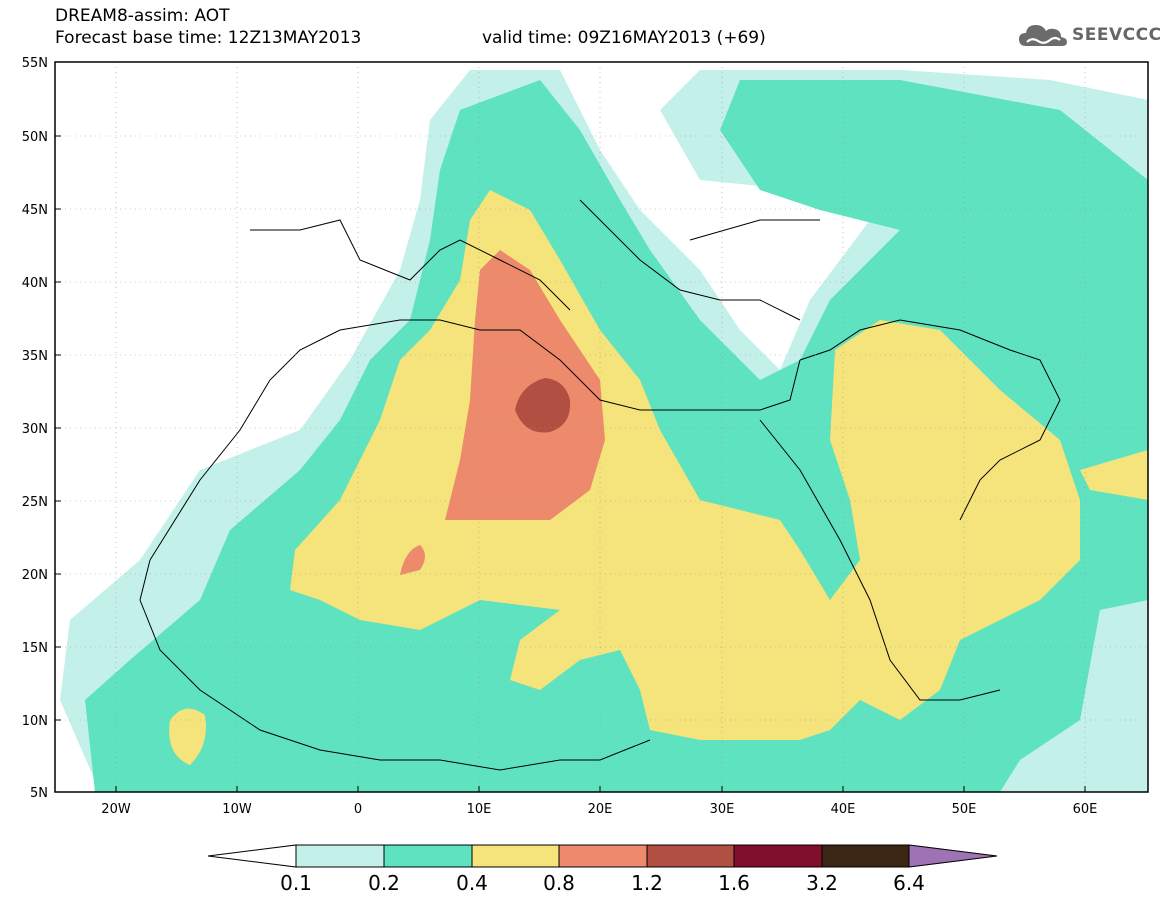 The width and height of the screenshot is (1165, 905). I want to click on lon-label: 10W, so click(237, 809).